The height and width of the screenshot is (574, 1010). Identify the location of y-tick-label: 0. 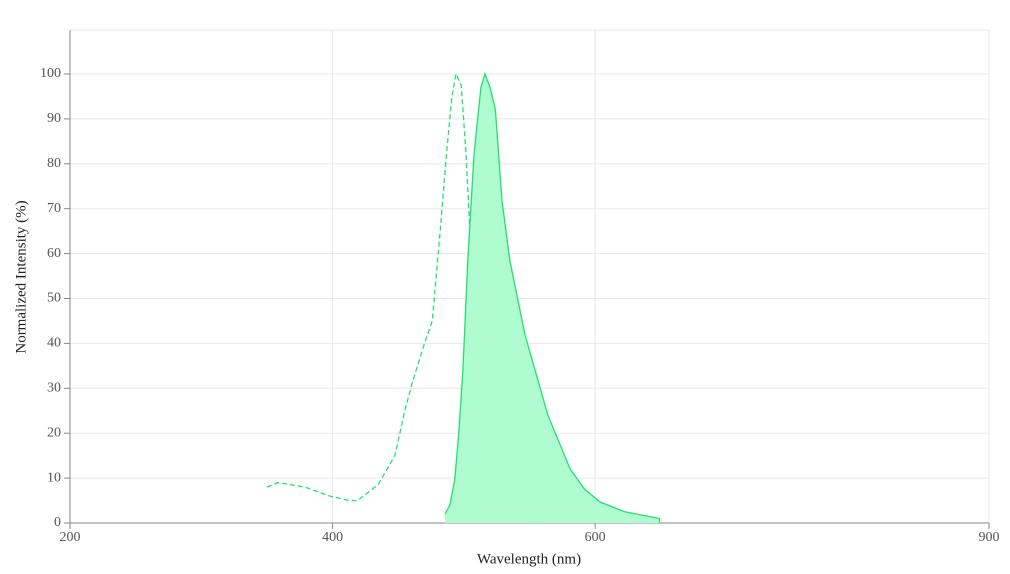
(57, 522).